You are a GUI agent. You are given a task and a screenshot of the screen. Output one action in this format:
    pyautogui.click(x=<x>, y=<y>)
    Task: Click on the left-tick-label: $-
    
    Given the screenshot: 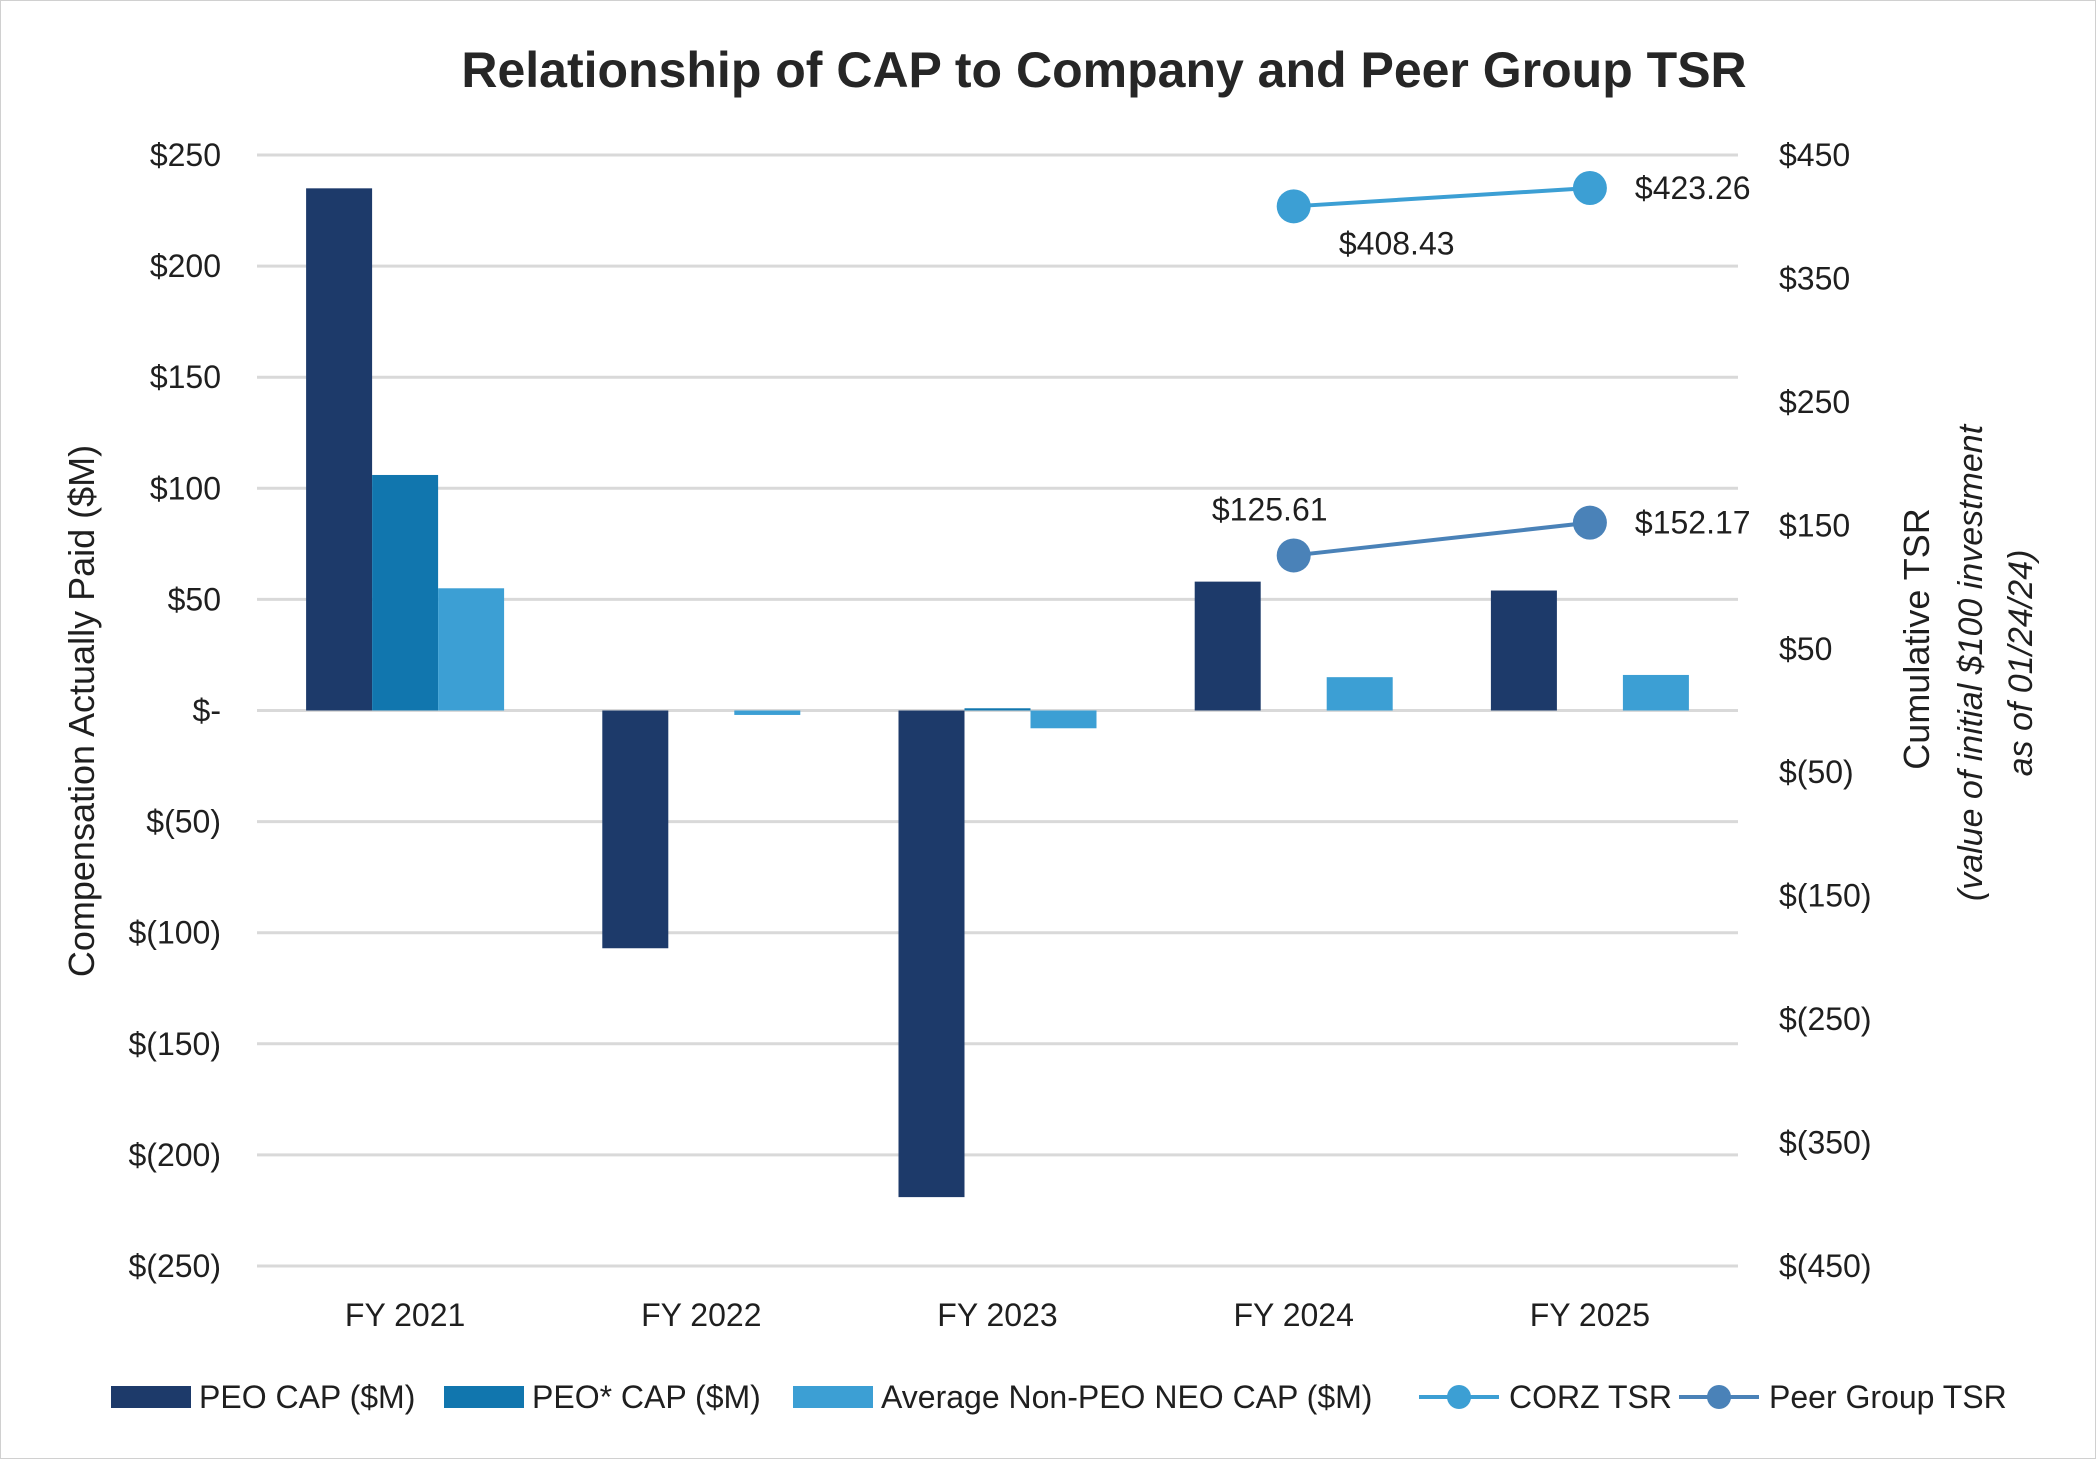 What is the action you would take?
    pyautogui.click(x=207, y=711)
    